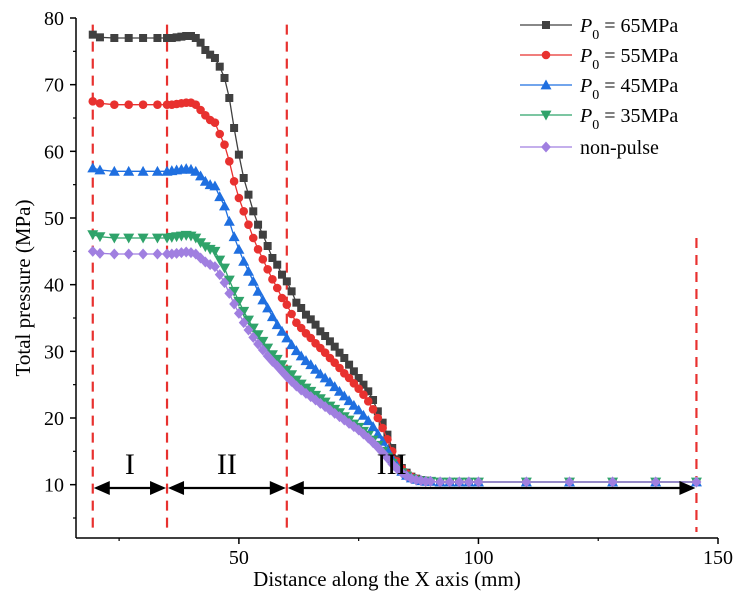 The image size is (740, 595). What do you see at coordinates (595, 95) in the screenshot?
I see `legend-p45-subscript: 0` at bounding box center [595, 95].